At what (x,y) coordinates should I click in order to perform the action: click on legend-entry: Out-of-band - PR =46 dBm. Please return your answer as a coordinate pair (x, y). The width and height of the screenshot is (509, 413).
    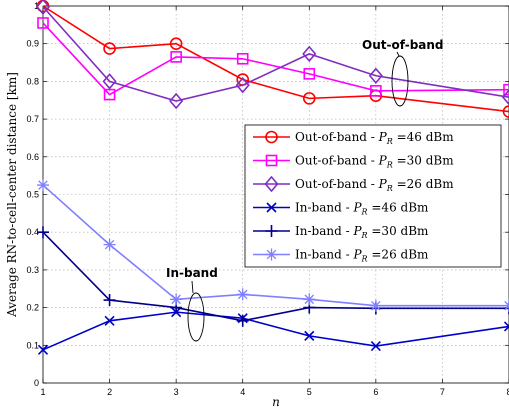
    Looking at the image, I should click on (353, 138).